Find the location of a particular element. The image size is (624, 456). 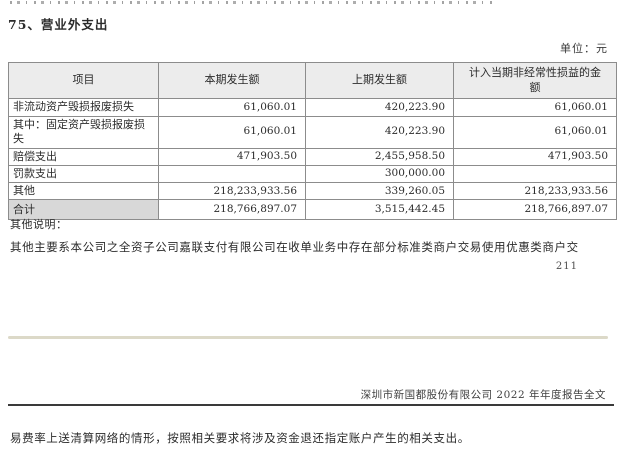

section-title: 75、营业外支出 is located at coordinates (58, 24).